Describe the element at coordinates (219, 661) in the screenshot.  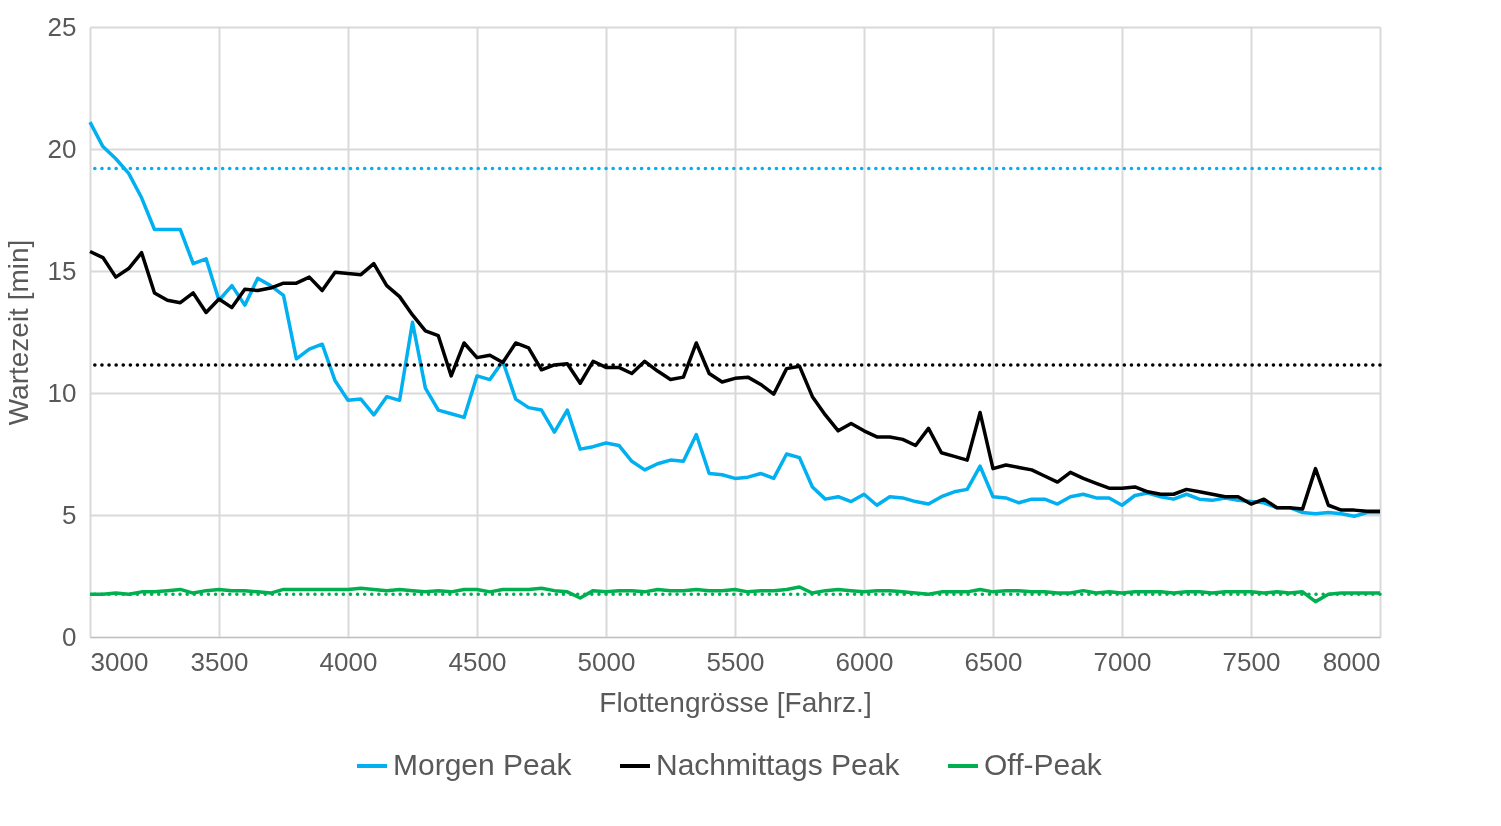
I see `x-tick-label: 3500` at that location.